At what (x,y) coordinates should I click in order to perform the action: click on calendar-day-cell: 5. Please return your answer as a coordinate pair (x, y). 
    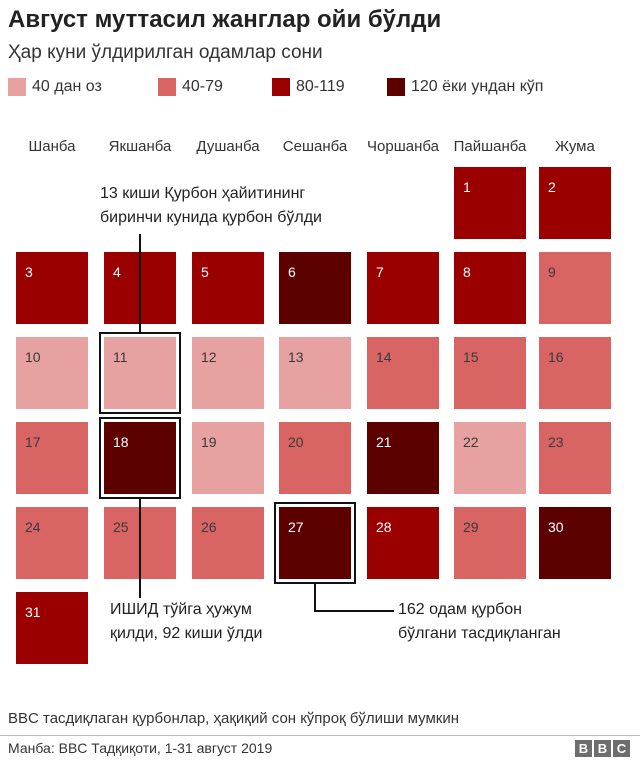
    Looking at the image, I should click on (228, 288).